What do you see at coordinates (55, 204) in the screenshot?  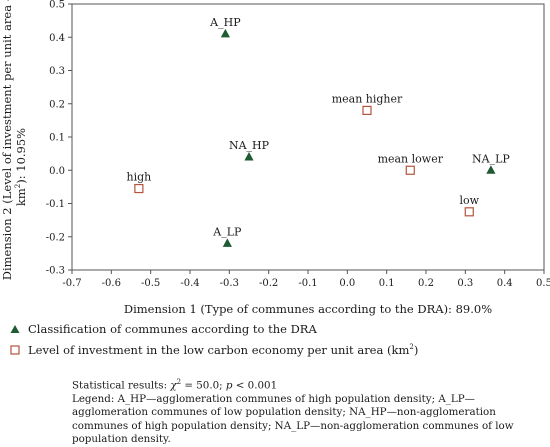 I see `y-tick-label: -0.1` at bounding box center [55, 204].